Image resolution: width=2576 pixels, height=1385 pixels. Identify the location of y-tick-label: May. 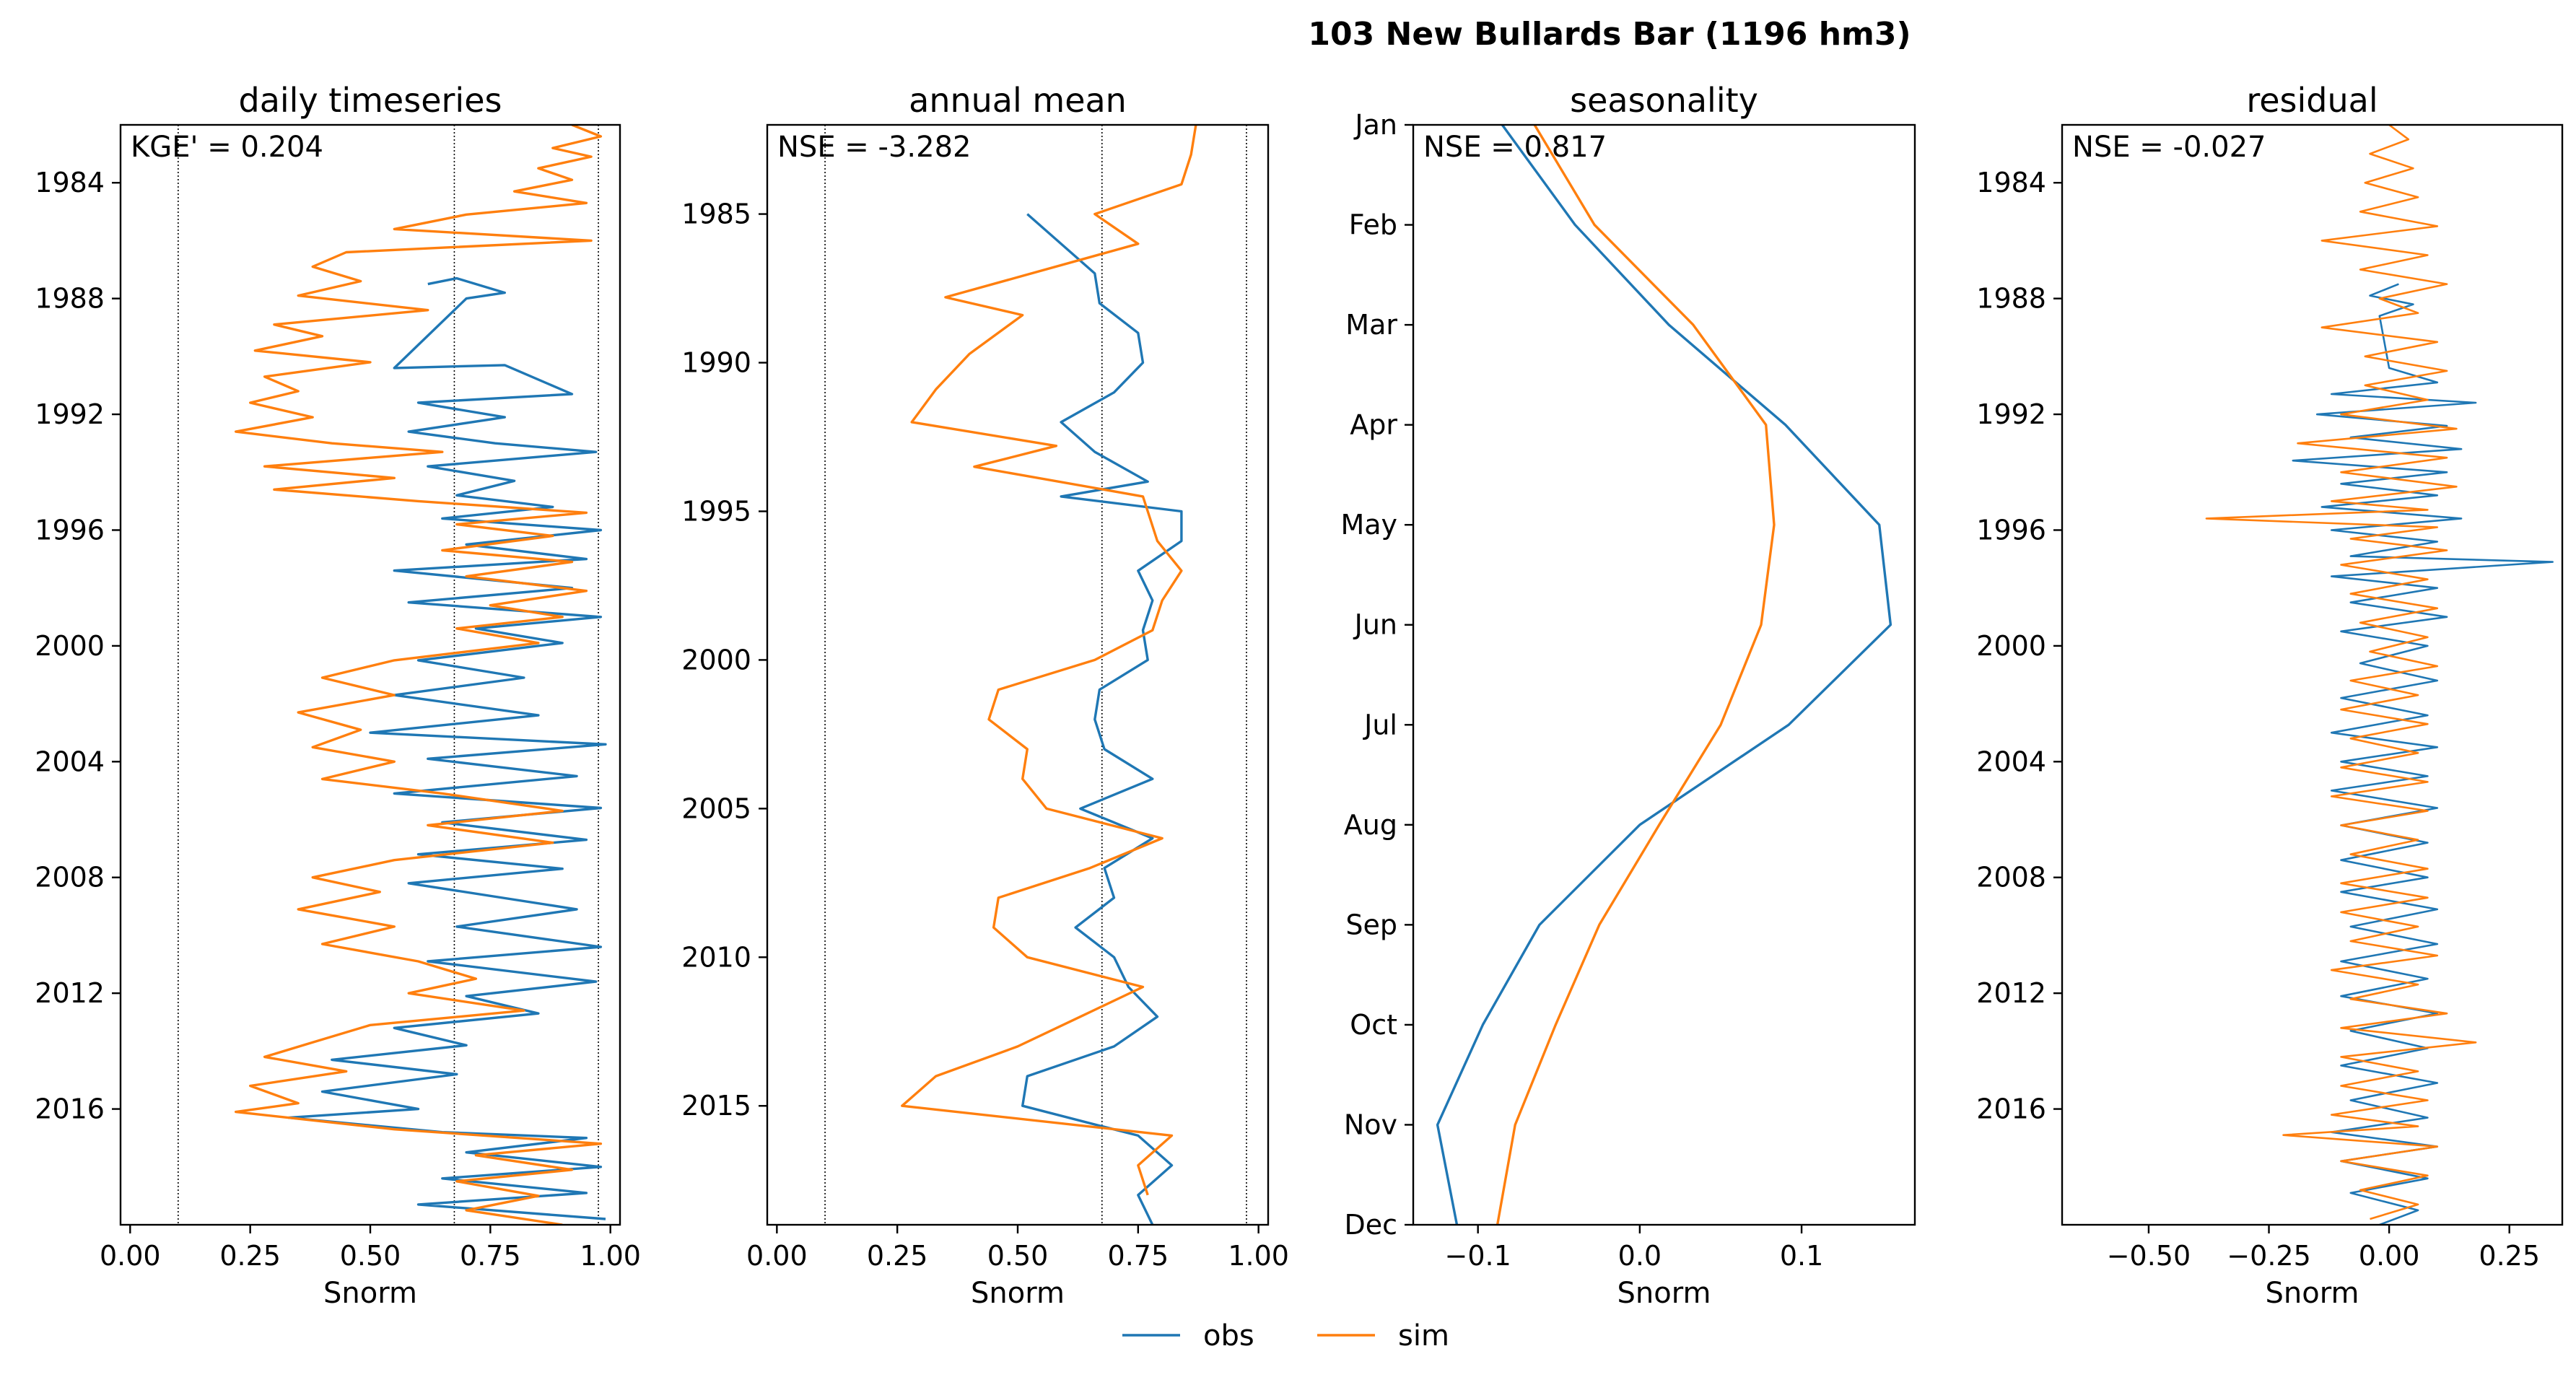
(1368, 525).